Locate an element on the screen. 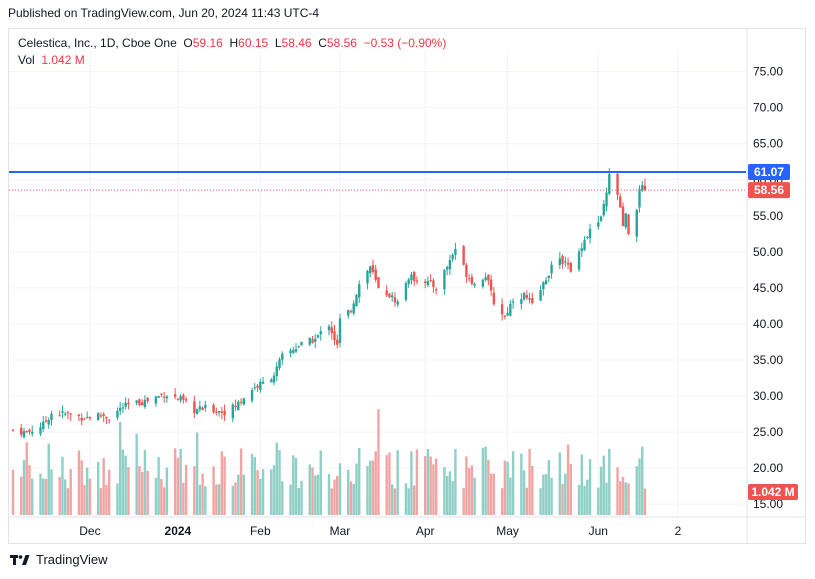  y-tick-label: 20.00 is located at coordinates (768, 468).